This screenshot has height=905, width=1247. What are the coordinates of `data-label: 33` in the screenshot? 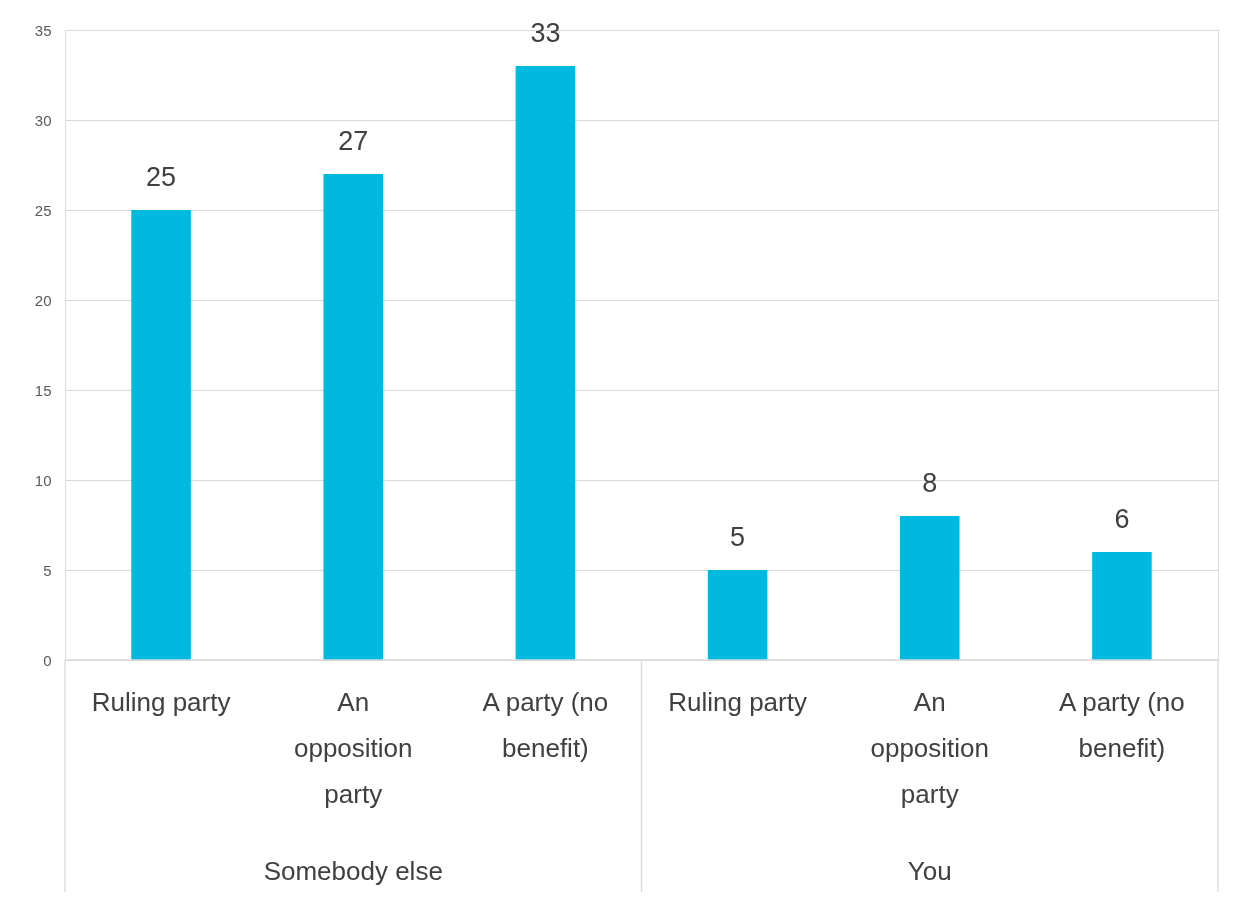 It's located at (545, 33).